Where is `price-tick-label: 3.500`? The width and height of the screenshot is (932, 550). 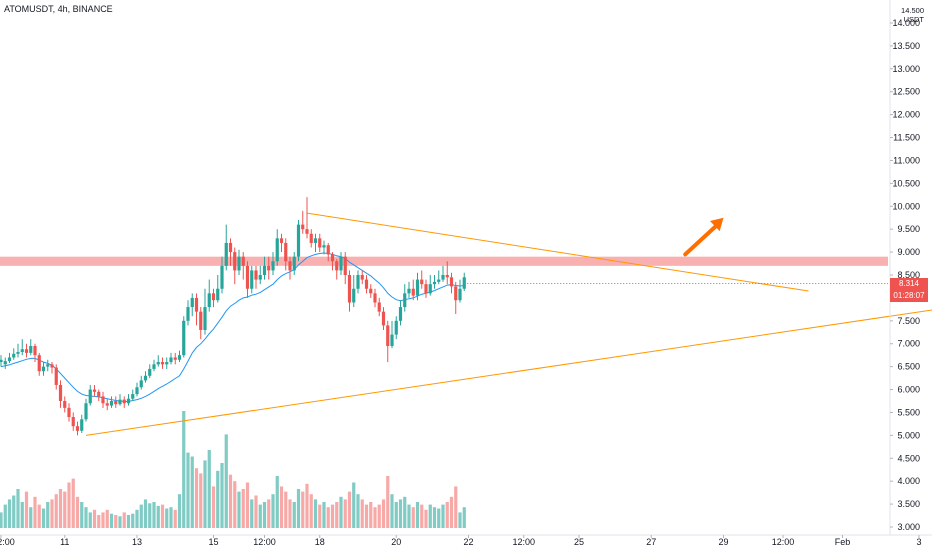 price-tick-label: 3.500 is located at coordinates (908, 504).